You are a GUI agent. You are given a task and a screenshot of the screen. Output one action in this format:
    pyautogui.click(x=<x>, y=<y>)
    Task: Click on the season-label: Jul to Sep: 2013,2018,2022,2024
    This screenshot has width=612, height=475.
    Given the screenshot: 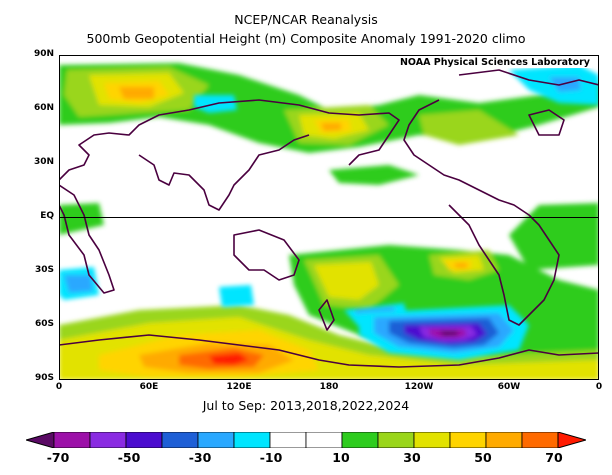 What is the action you would take?
    pyautogui.click(x=306, y=405)
    